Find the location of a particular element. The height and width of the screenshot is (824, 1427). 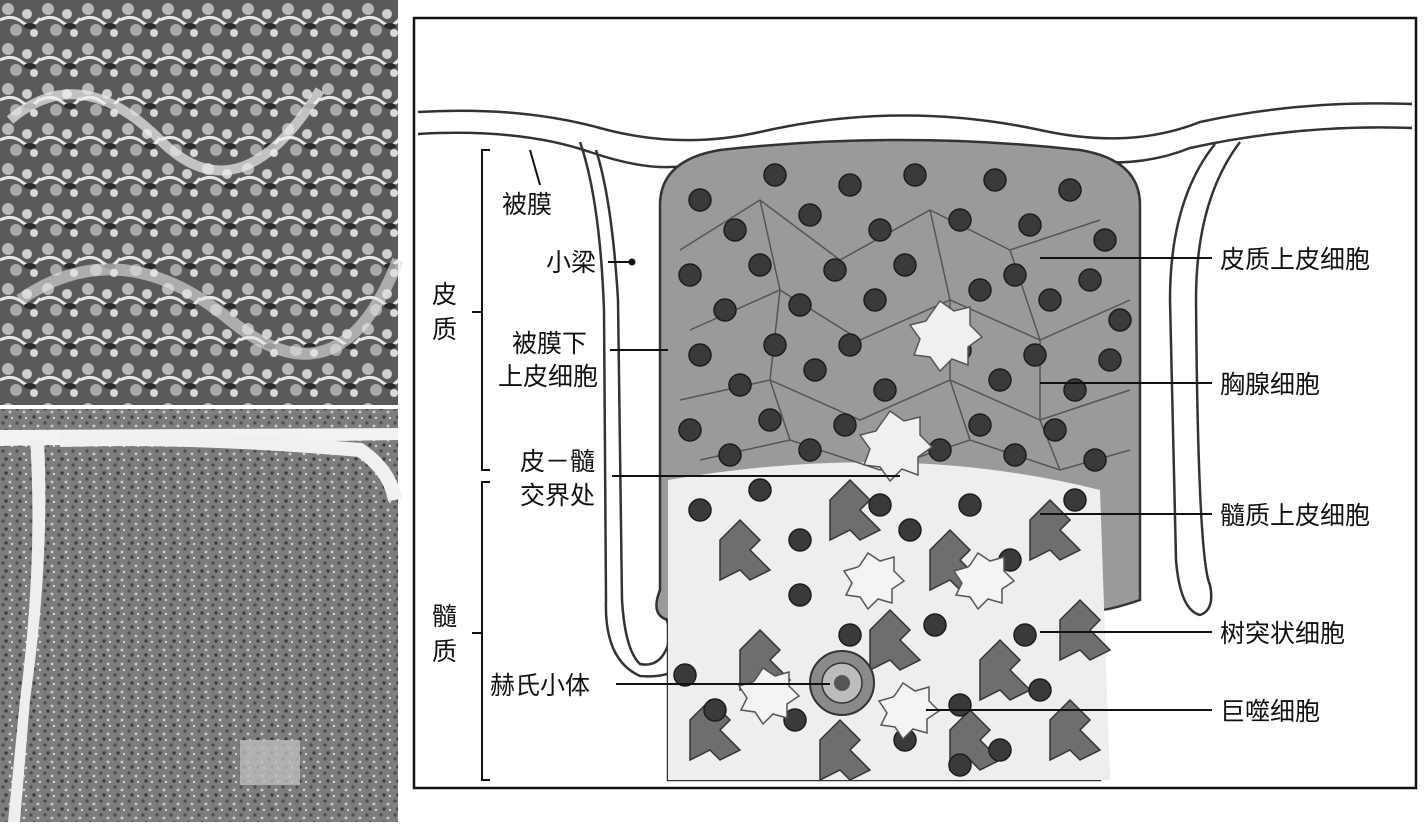

label-cortical-epithelial: 皮质上皮细胞 is located at coordinates (1295, 259).